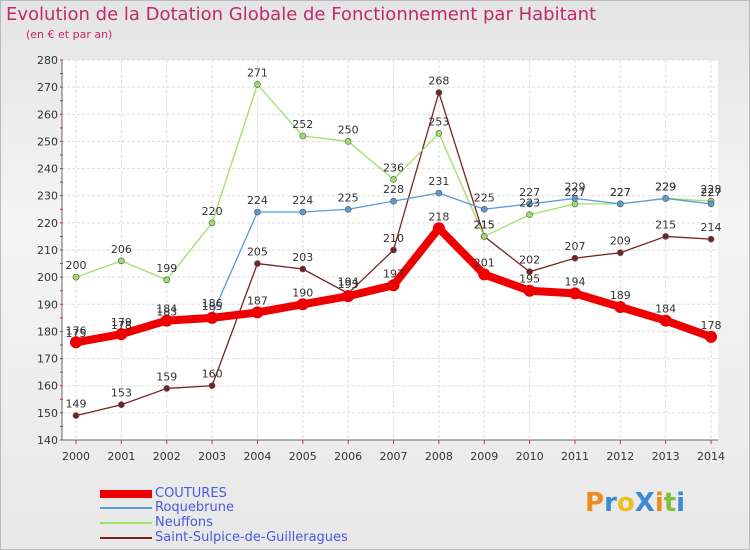 This screenshot has width=750, height=550. What do you see at coordinates (394, 456) in the screenshot?
I see `x-tick-label: 2007` at bounding box center [394, 456].